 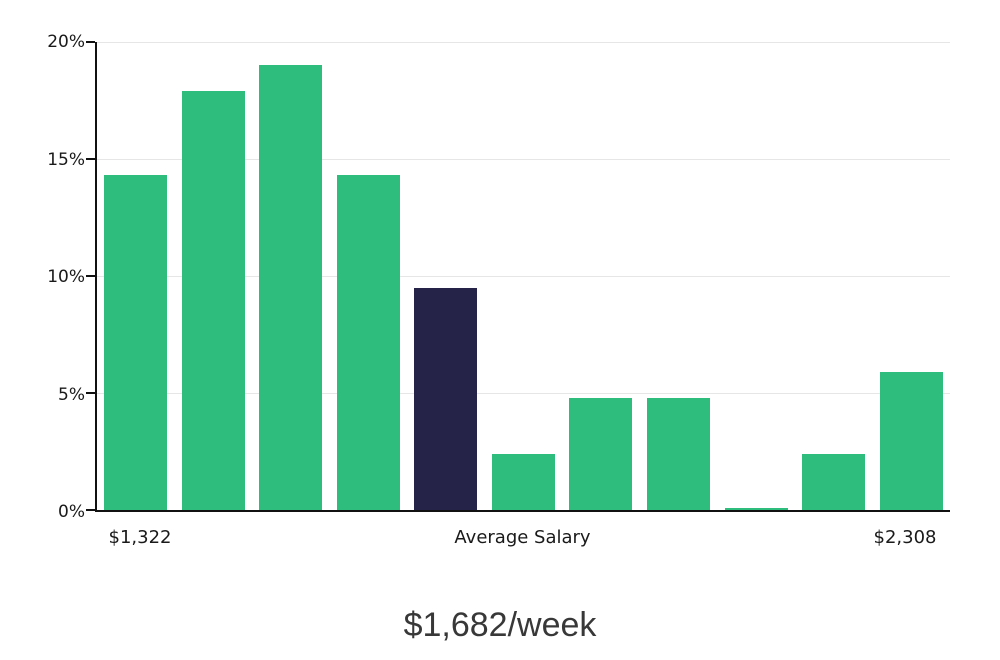 What do you see at coordinates (66, 159) in the screenshot?
I see `y-tick-label: 15%` at bounding box center [66, 159].